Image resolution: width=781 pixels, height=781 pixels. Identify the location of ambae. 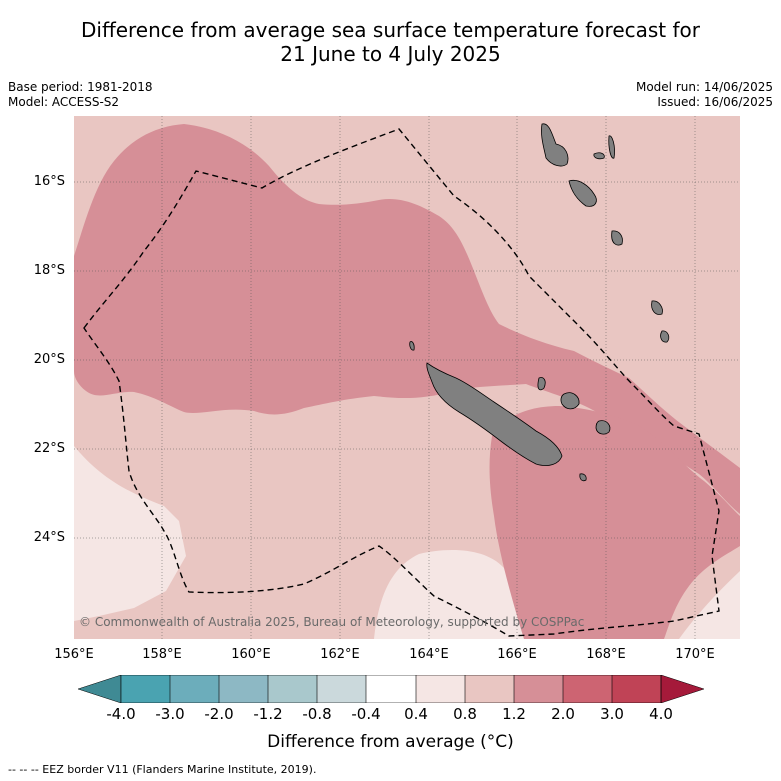
(599, 156).